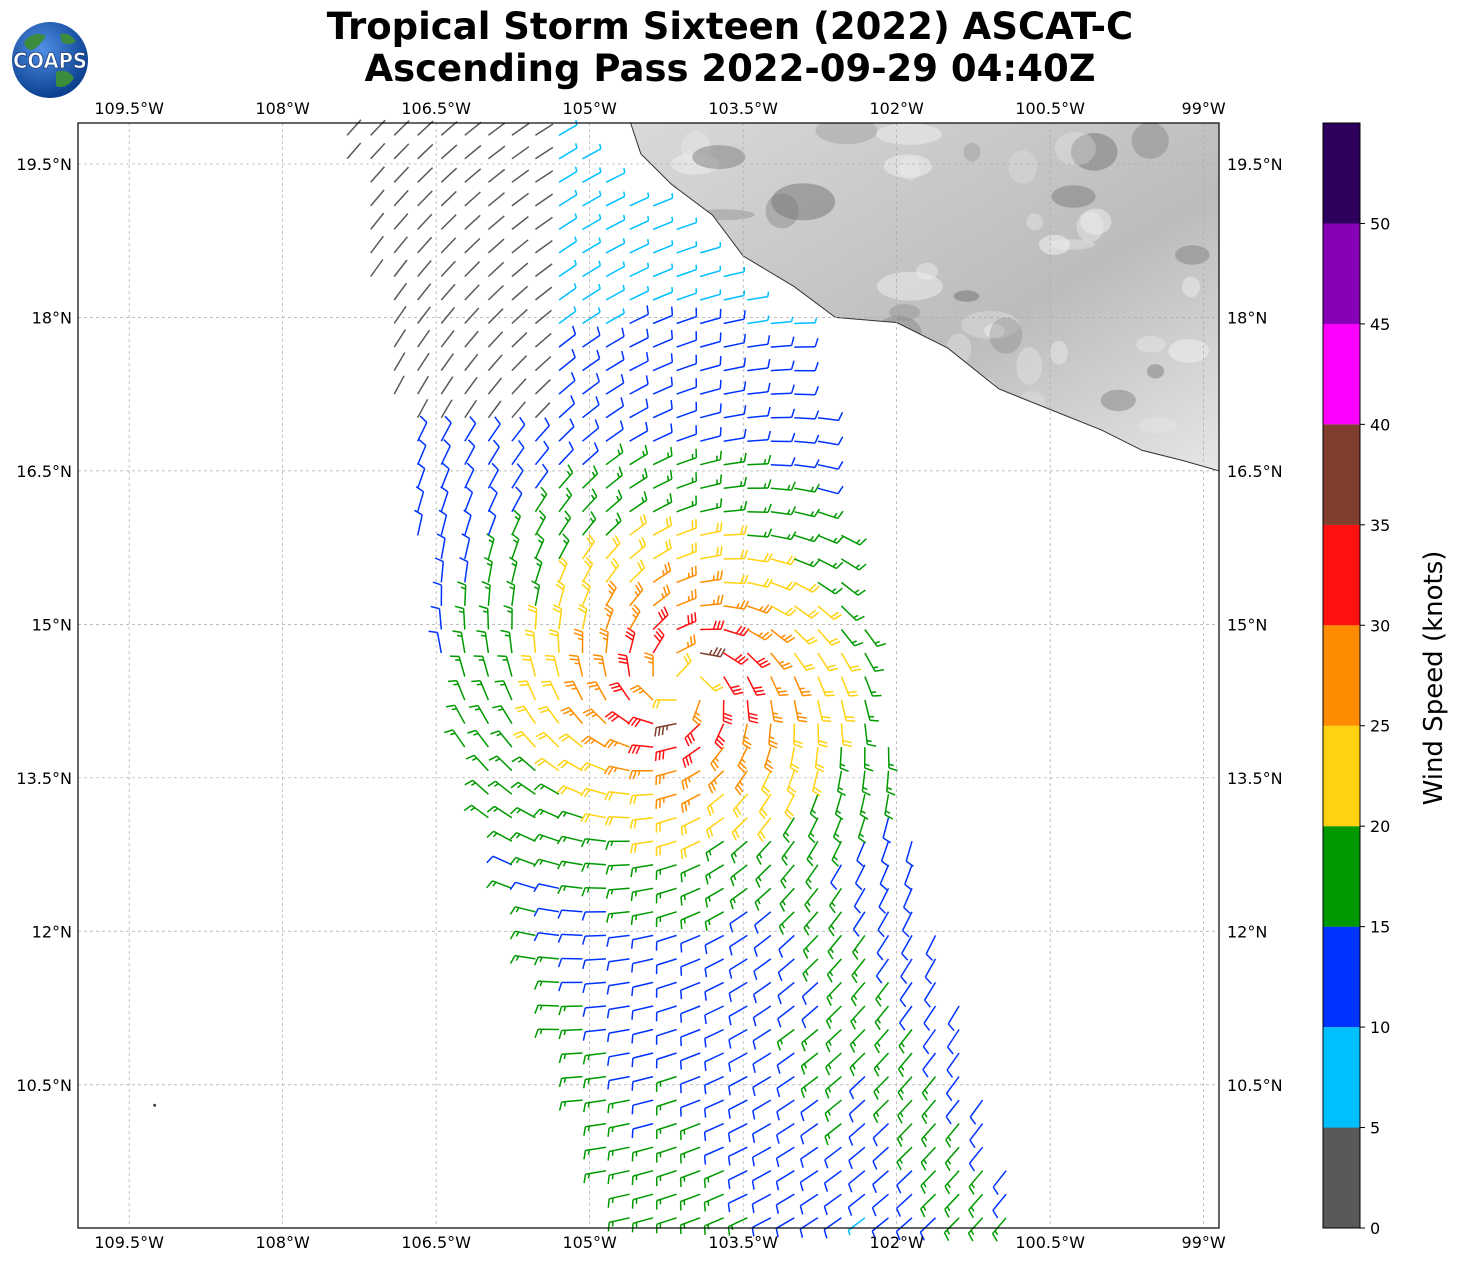 The width and height of the screenshot is (1460, 1264). I want to click on lon-tick-top: 109.5°W, so click(129, 108).